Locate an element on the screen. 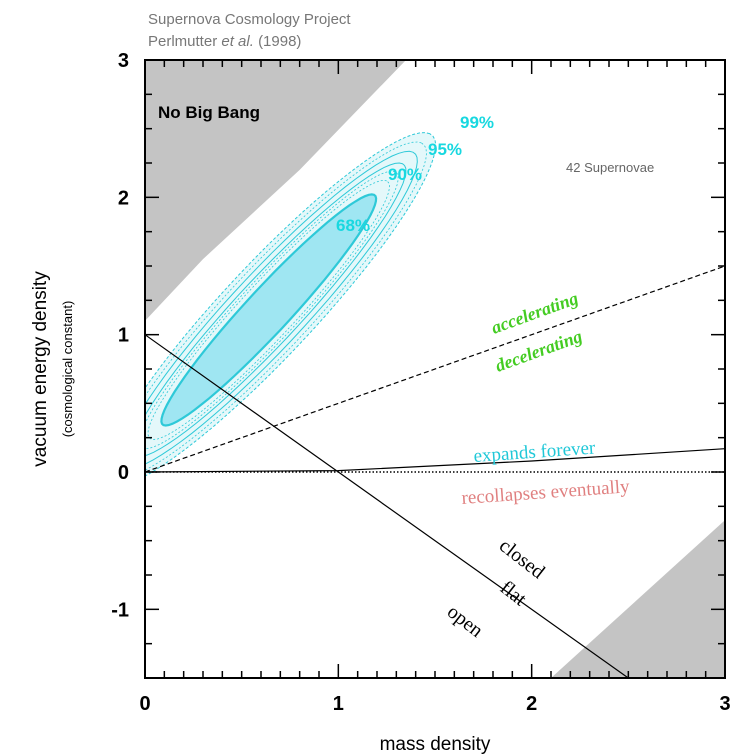 Image resolution: width=746 pixels, height=755 pixels. conf-label-68: 68% is located at coordinates (353, 225).